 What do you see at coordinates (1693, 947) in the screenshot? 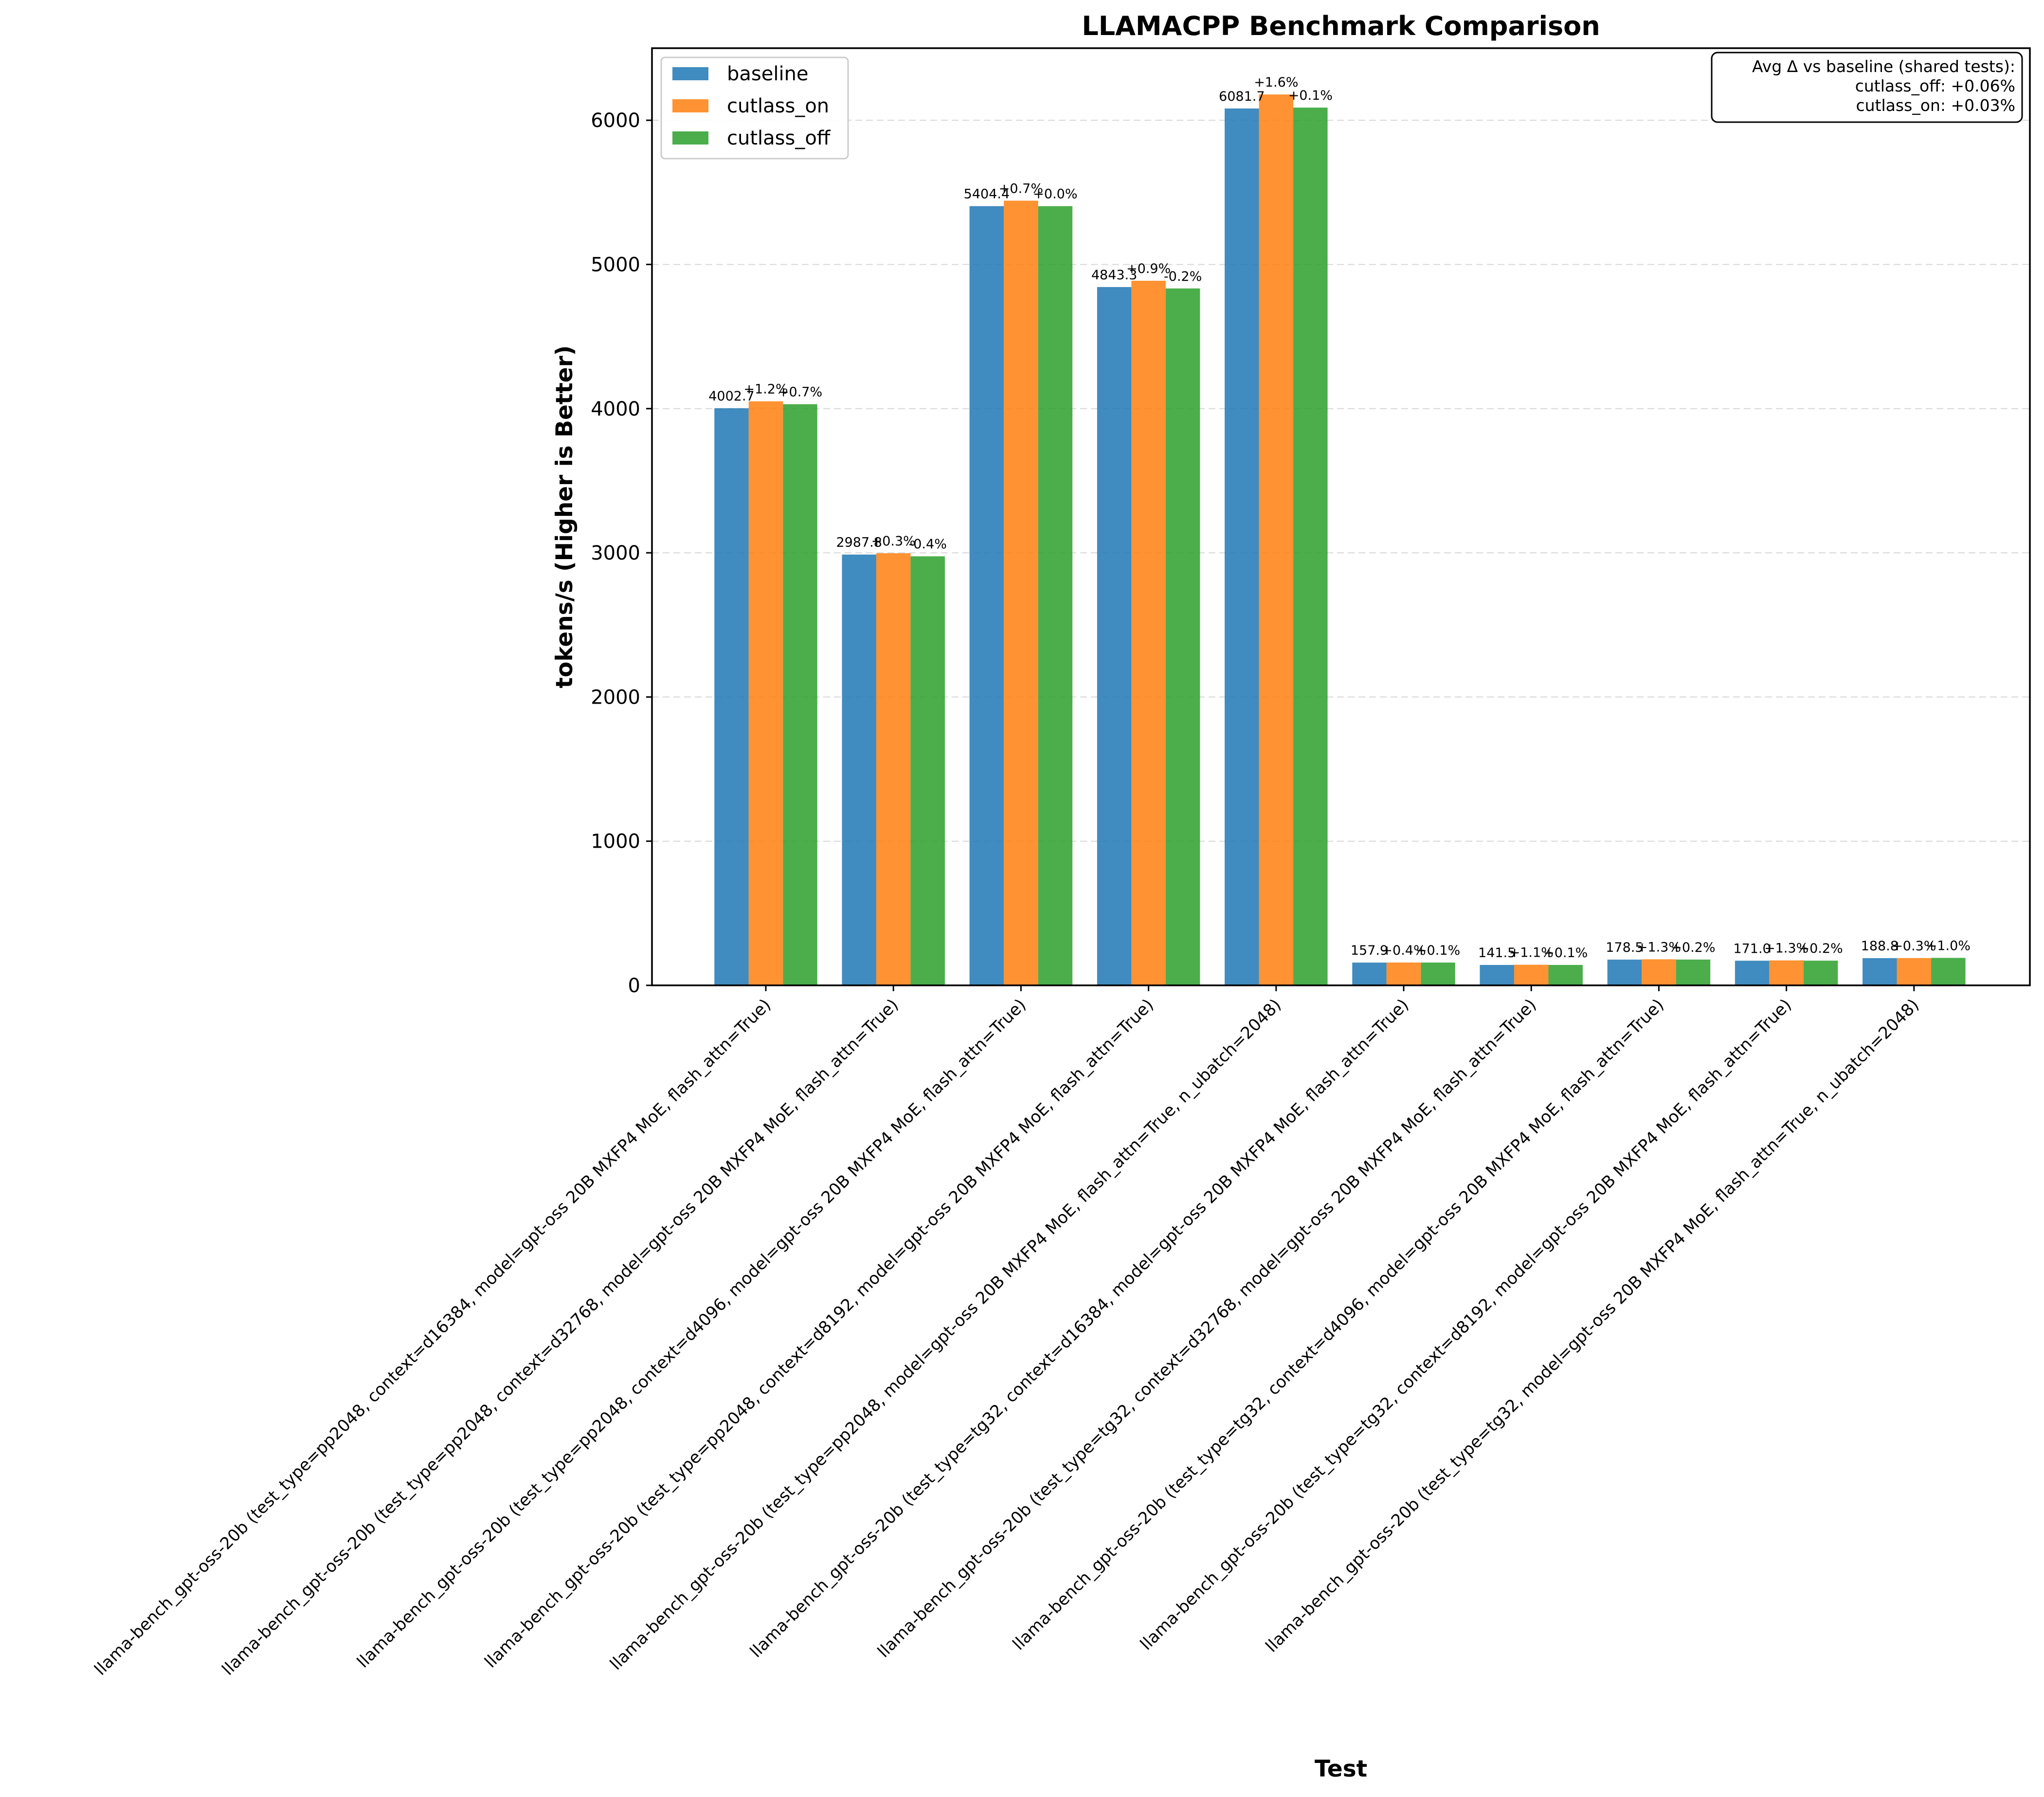
I see `bar-label-cutlass_off-7: +0.2%` at bounding box center [1693, 947].